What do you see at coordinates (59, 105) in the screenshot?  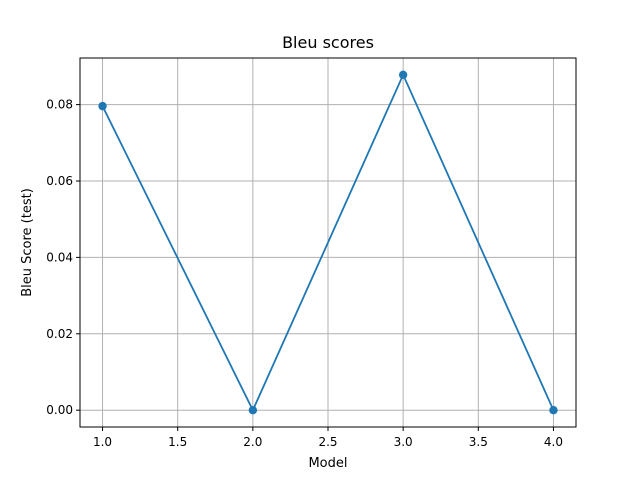 I see `y-tick-label: 0.08` at bounding box center [59, 105].